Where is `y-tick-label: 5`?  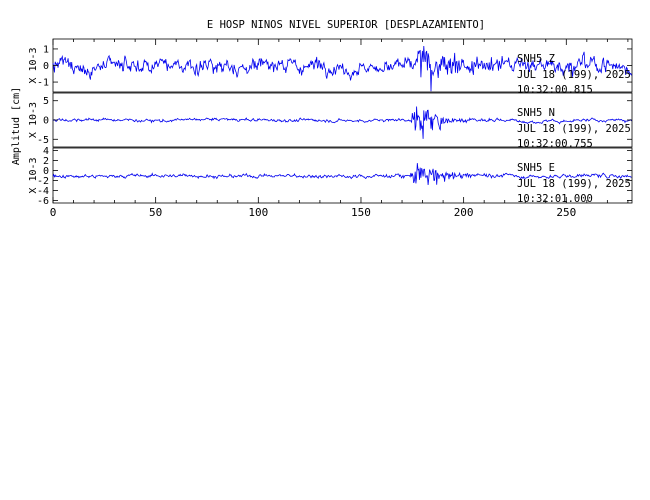
y-tick-label: 5 is located at coordinates (46, 101).